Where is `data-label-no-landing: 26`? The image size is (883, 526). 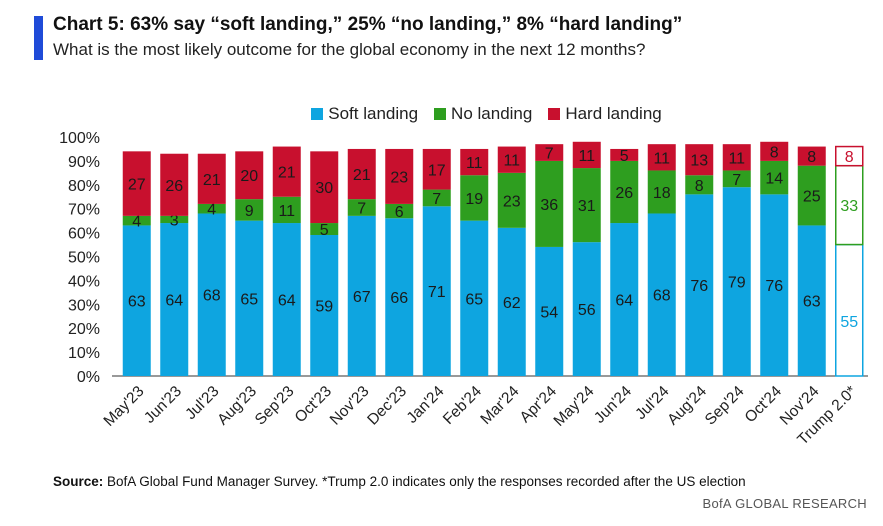 data-label-no-landing: 26 is located at coordinates (624, 193).